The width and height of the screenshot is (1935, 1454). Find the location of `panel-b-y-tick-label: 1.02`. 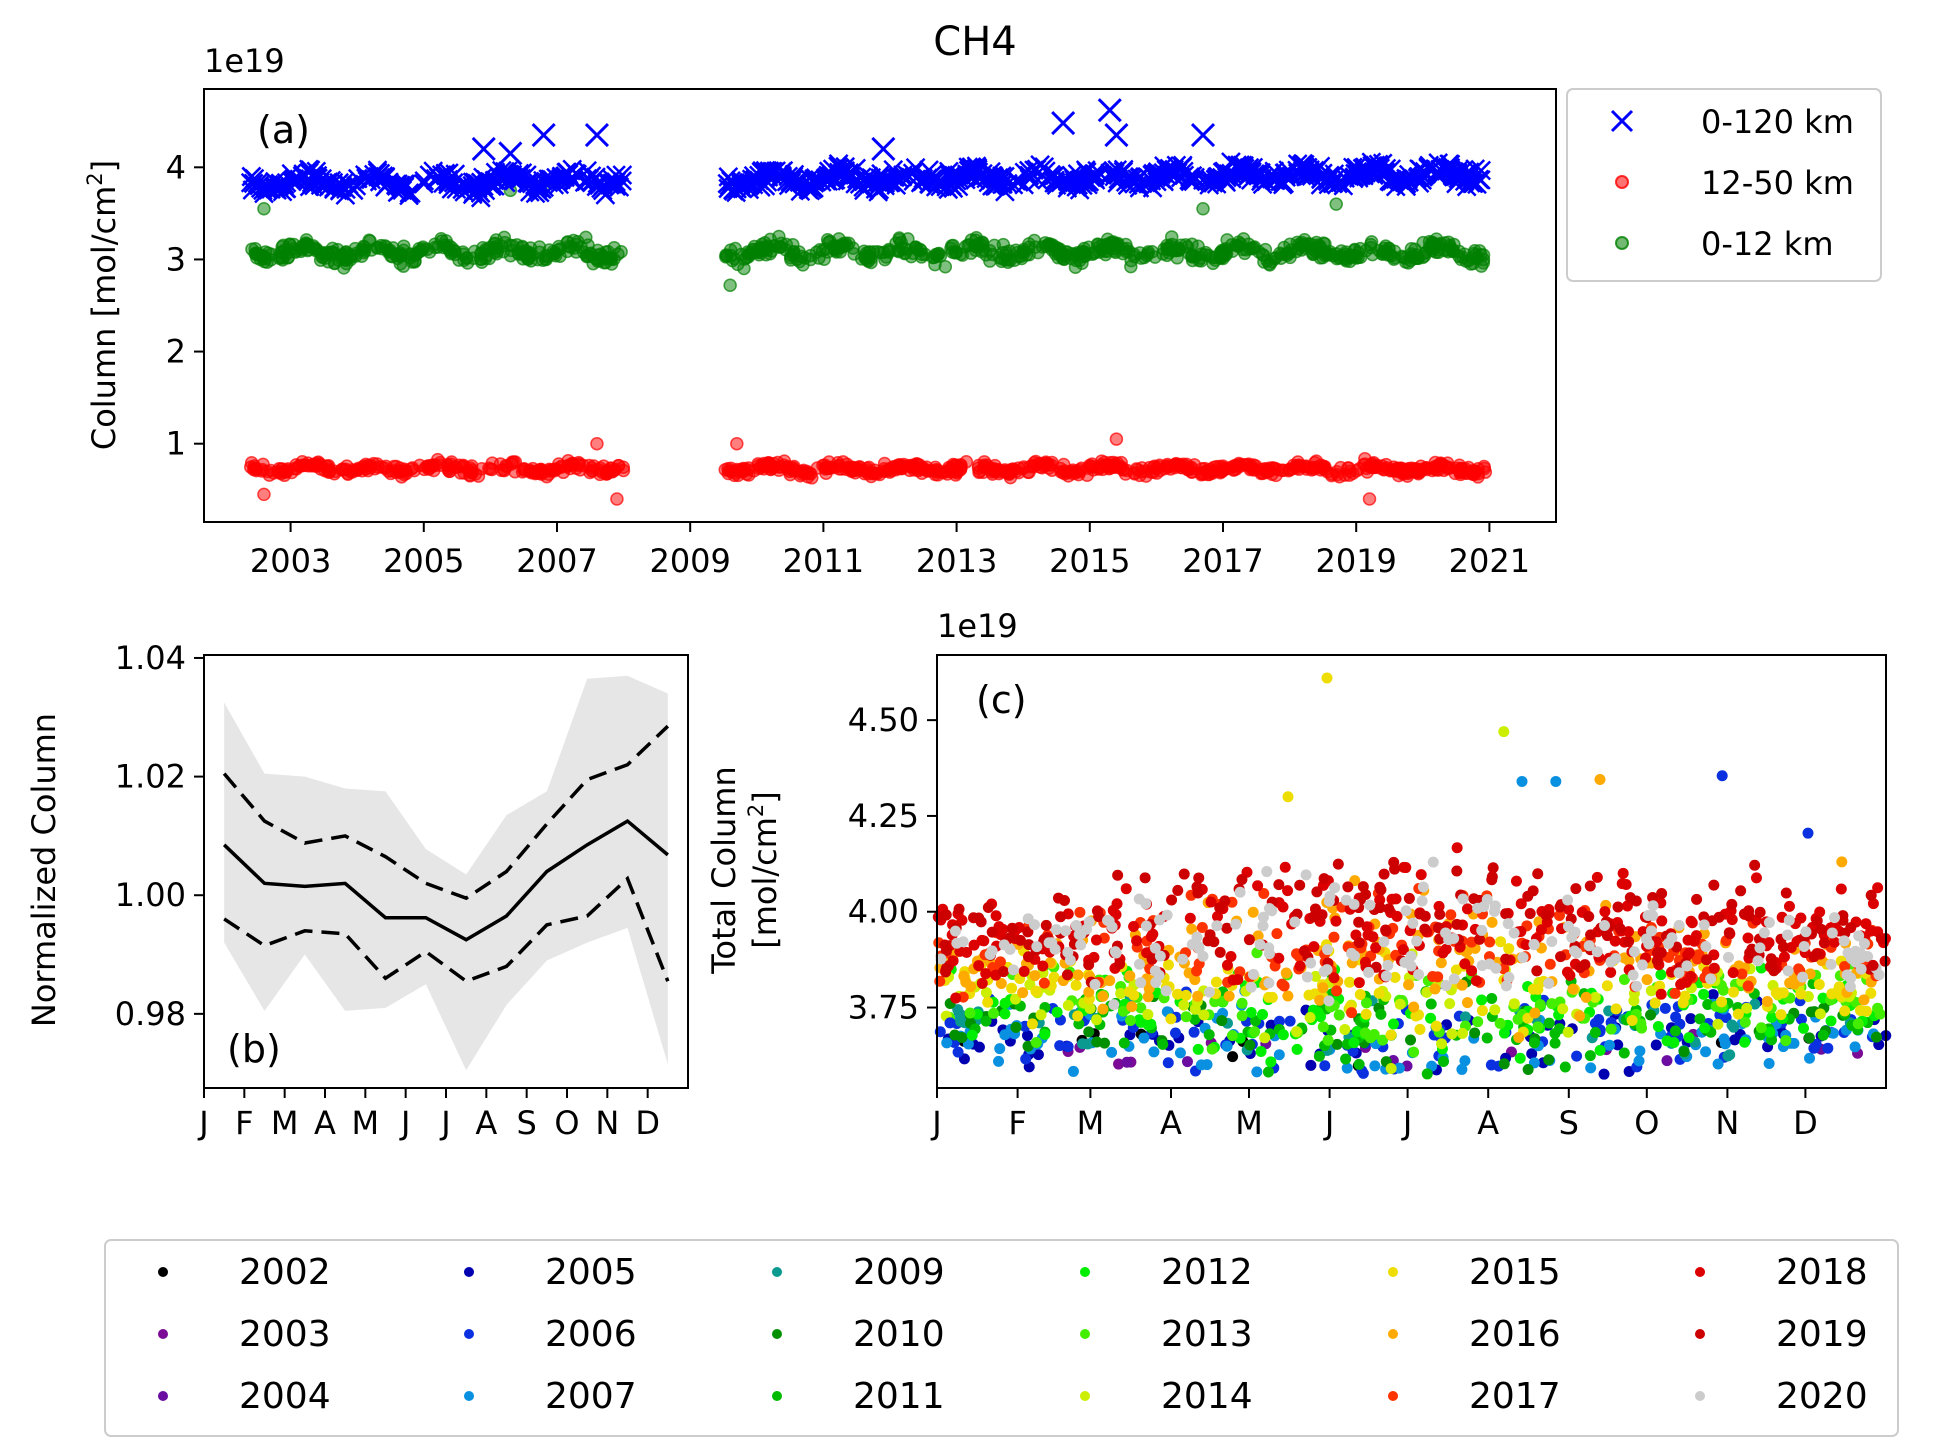

panel-b-y-tick-label: 1.02 is located at coordinates (150, 777).